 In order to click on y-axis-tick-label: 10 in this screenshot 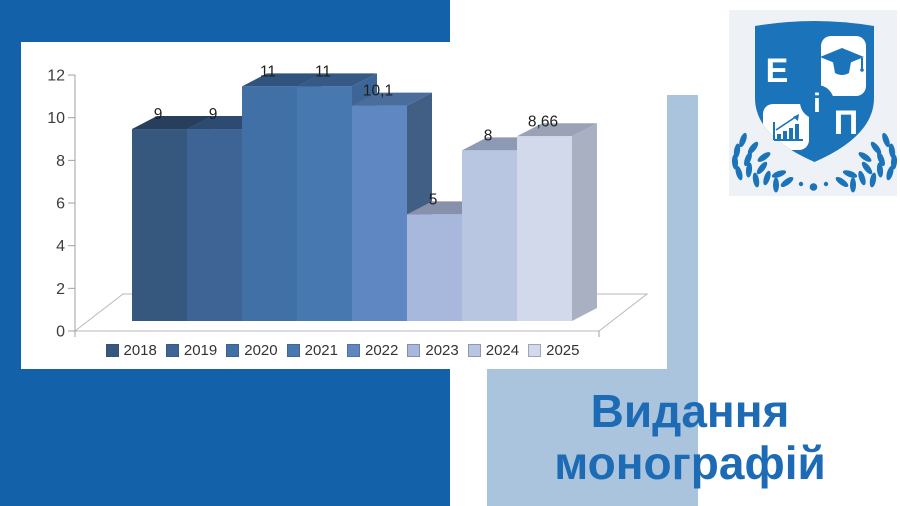, I will do `click(56, 118)`.